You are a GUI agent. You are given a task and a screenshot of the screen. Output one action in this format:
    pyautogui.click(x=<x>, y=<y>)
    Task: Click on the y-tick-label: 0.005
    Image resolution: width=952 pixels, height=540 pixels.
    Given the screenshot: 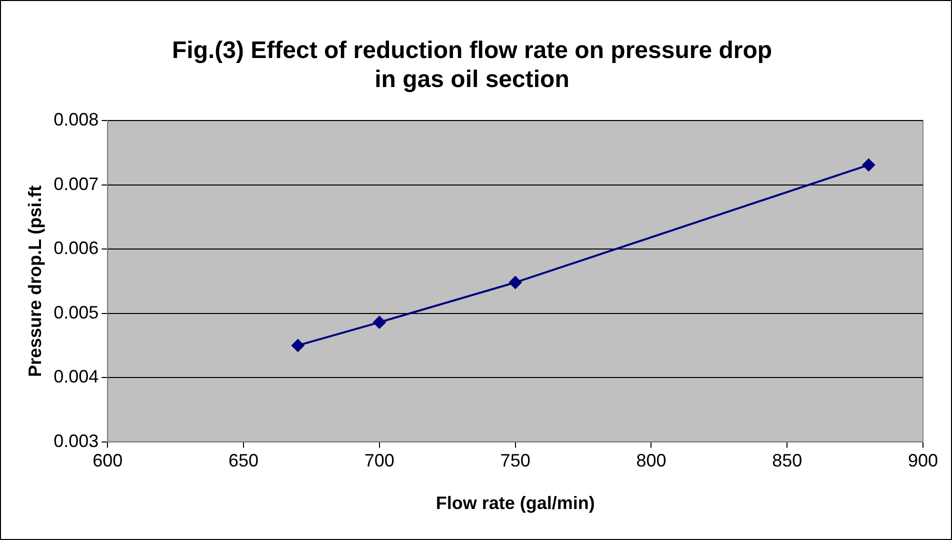 What is the action you would take?
    pyautogui.click(x=76, y=312)
    